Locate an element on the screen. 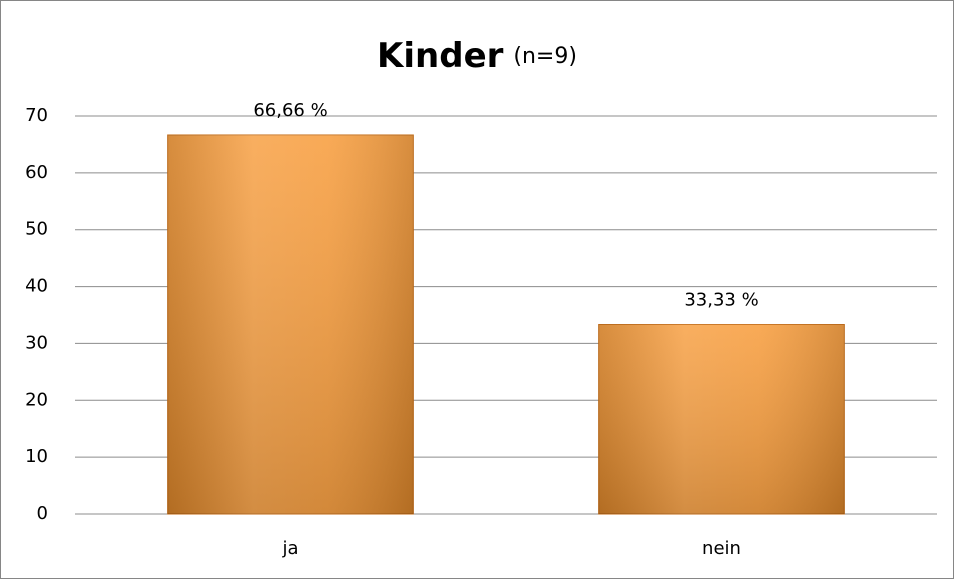 The image size is (954, 579). value-label: 33,33 % is located at coordinates (721, 299).